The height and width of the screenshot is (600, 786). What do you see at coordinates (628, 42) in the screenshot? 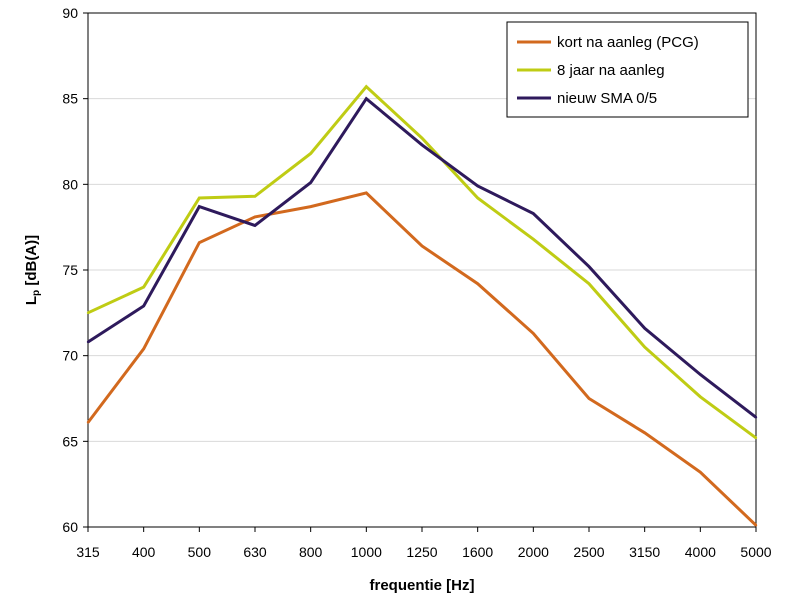
I see `legend-label-1: kort na aanleg (PCG)` at bounding box center [628, 42].